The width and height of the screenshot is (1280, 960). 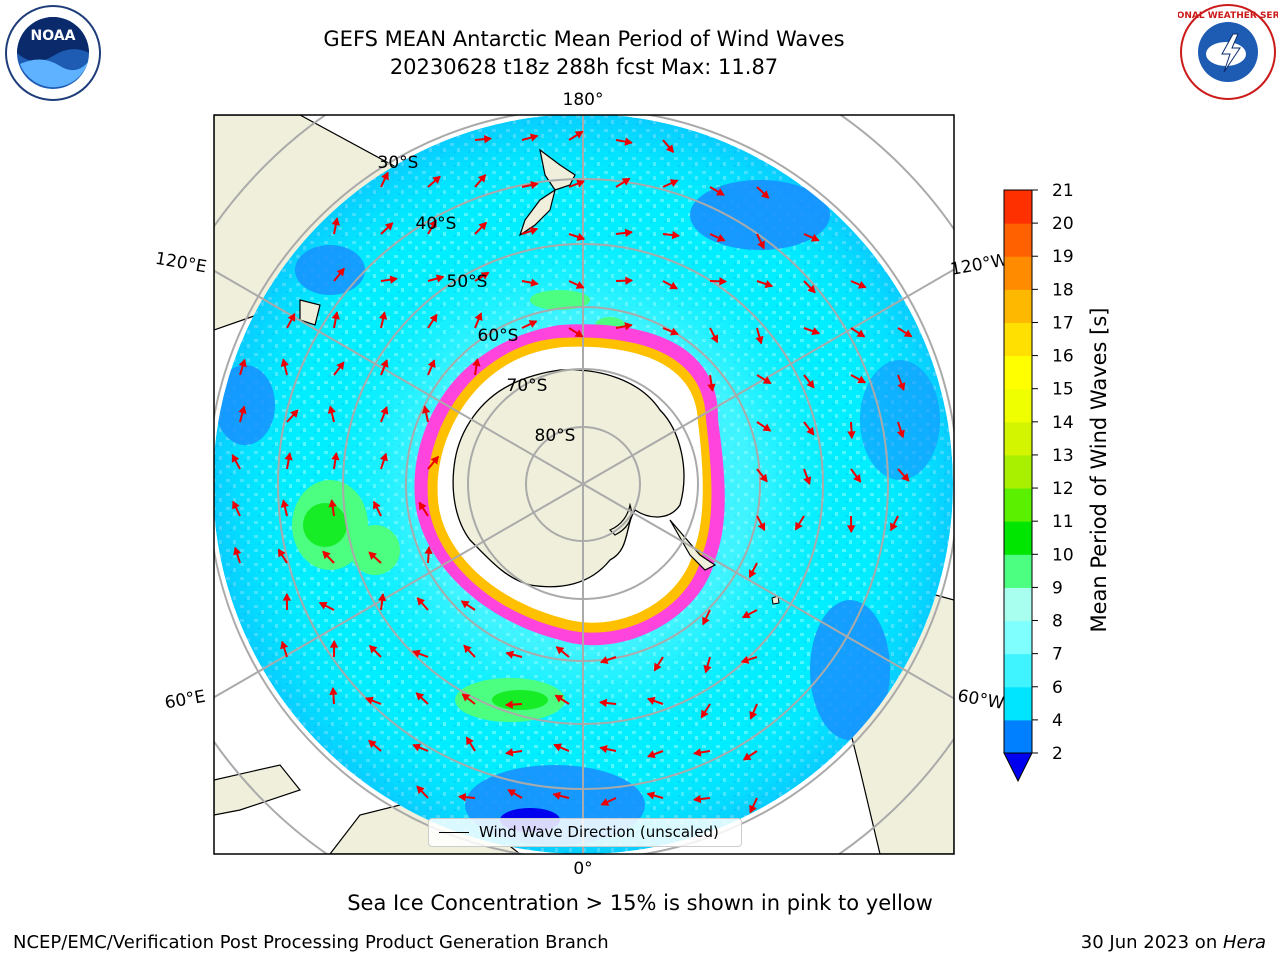 What do you see at coordinates (1038, 482) in the screenshot?
I see `colorbar: 2 4 6 7 8 9 10 11 12 13 14 15 16 17 18 19 20 21` at bounding box center [1038, 482].